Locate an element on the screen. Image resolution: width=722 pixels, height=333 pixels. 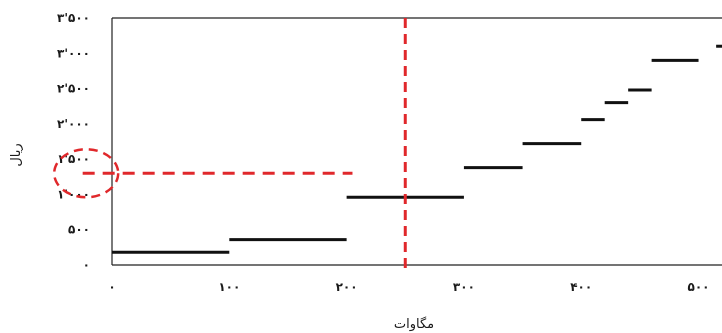
x-tick-label: ۲۰۰ is located at coordinates (347, 287).